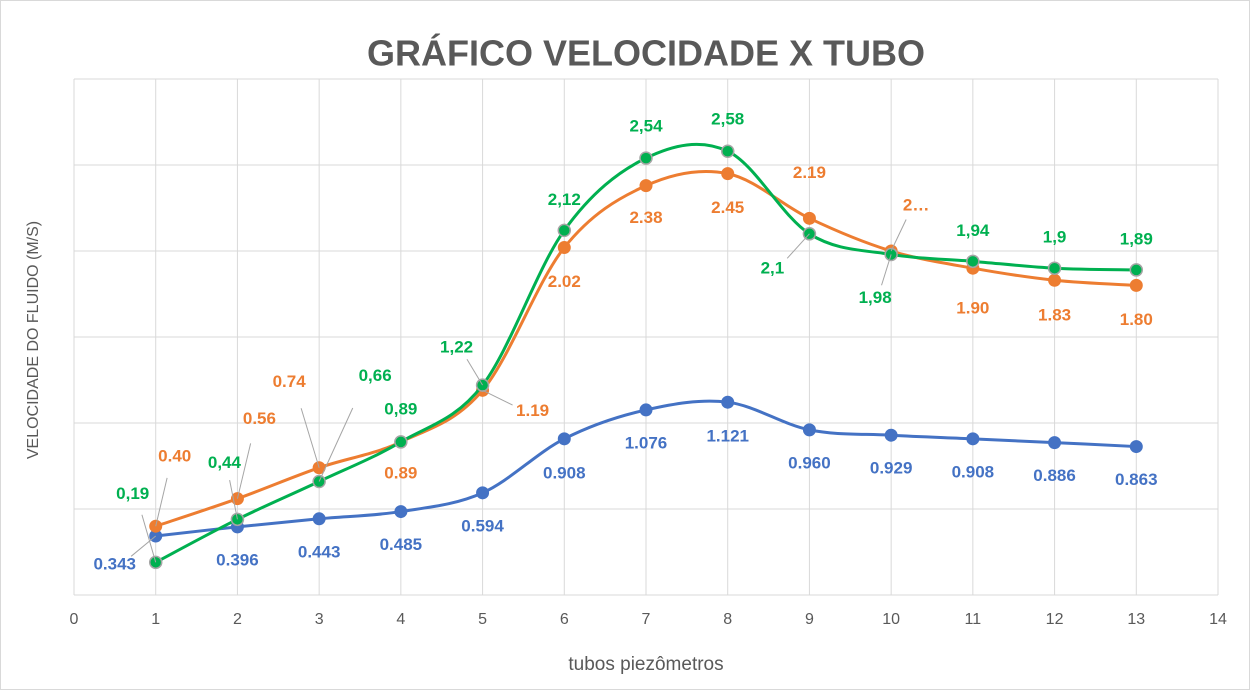  Describe the element at coordinates (809, 172) in the screenshot. I see `data-label: 2.19` at that location.